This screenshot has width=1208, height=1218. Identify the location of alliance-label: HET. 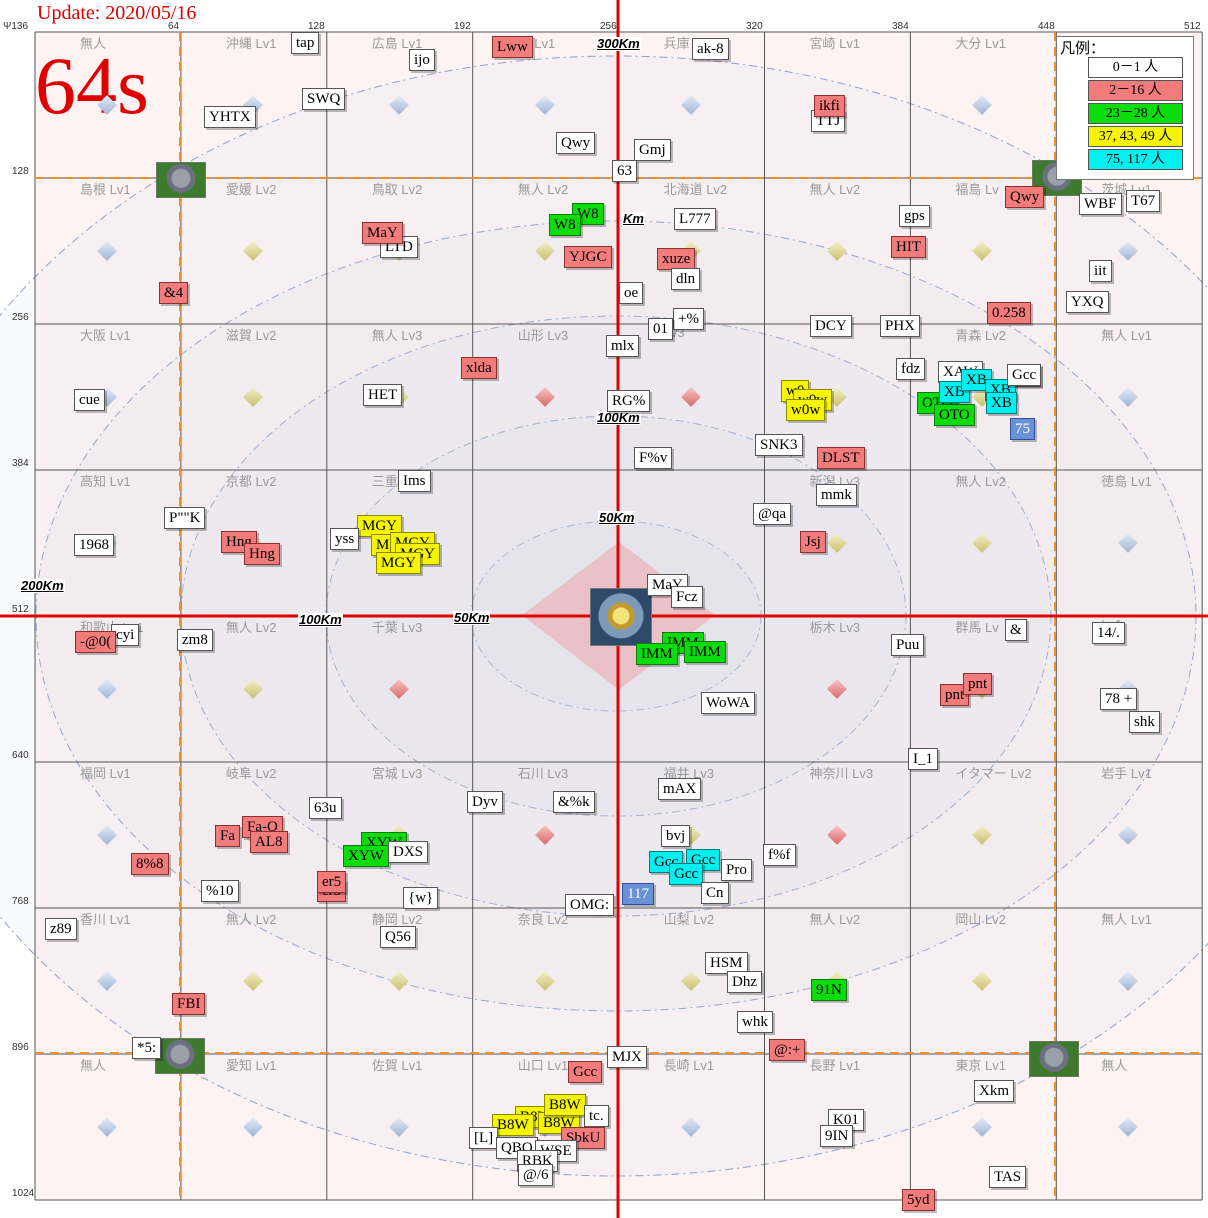
(383, 395).